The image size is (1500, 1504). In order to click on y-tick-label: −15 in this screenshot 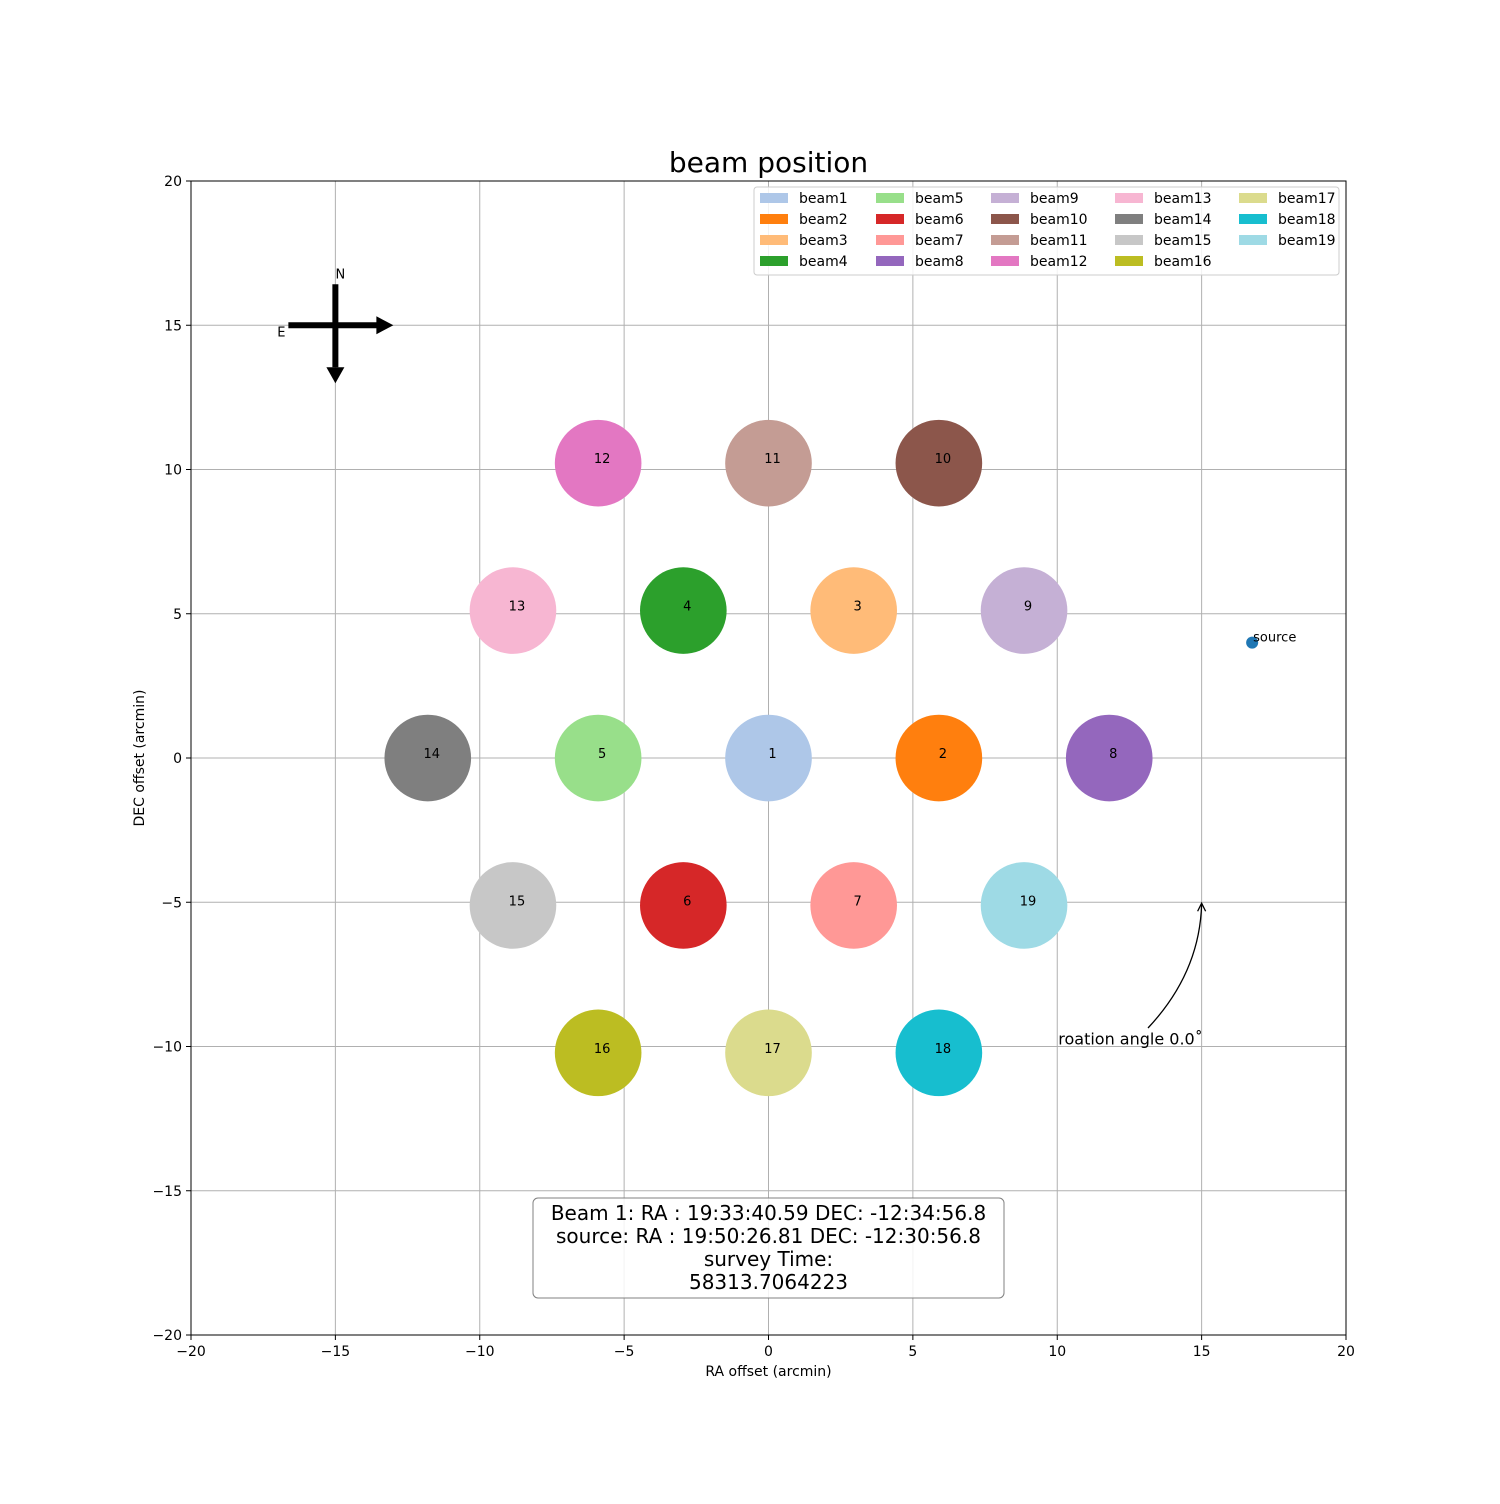, I will do `click(167, 1192)`.